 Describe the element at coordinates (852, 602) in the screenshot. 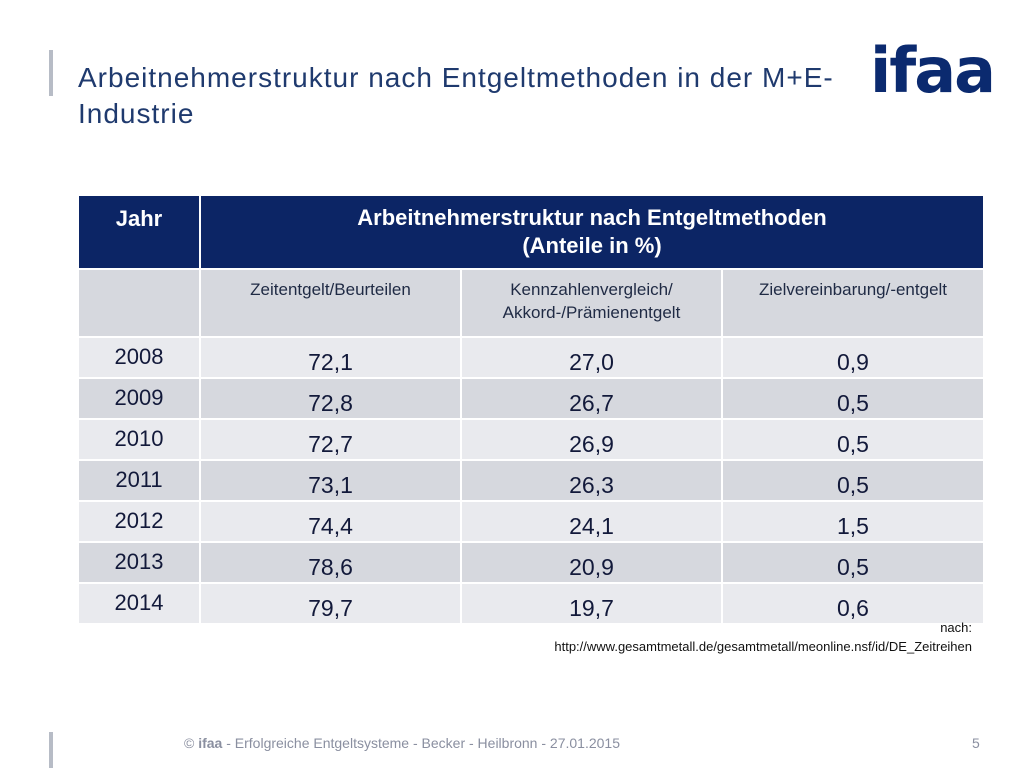

I see `value-cell: 0,6` at that location.